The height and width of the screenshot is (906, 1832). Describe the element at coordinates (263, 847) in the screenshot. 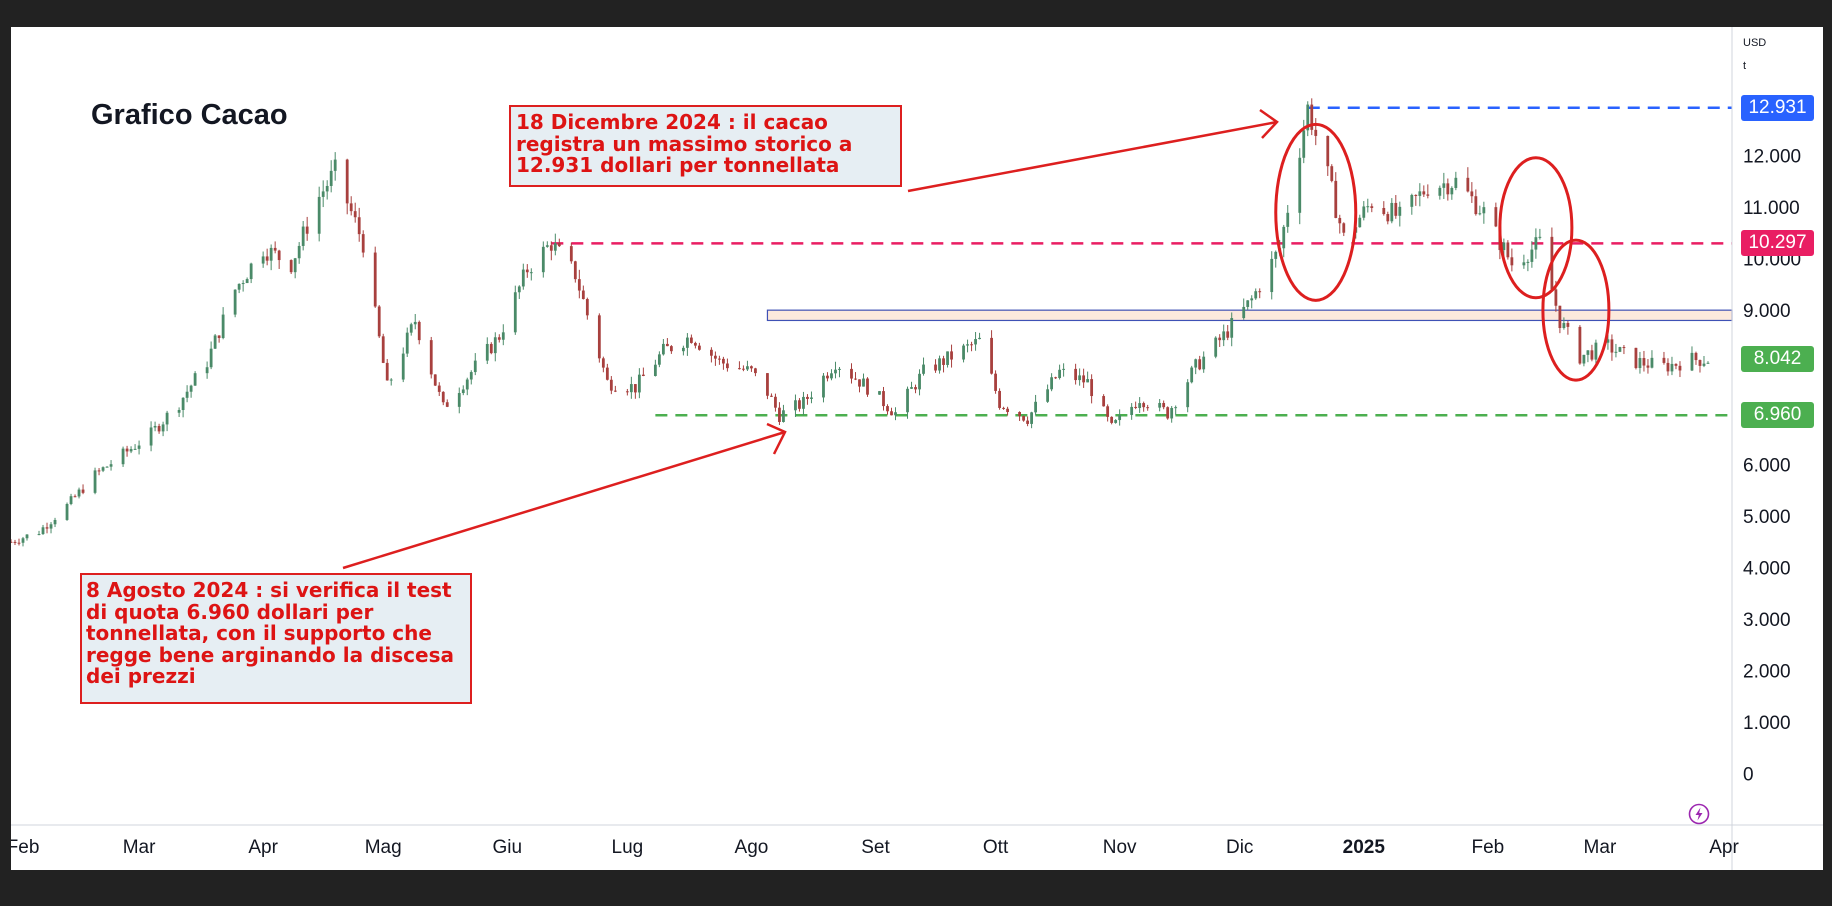

I see `x-tick-label: Apr` at that location.